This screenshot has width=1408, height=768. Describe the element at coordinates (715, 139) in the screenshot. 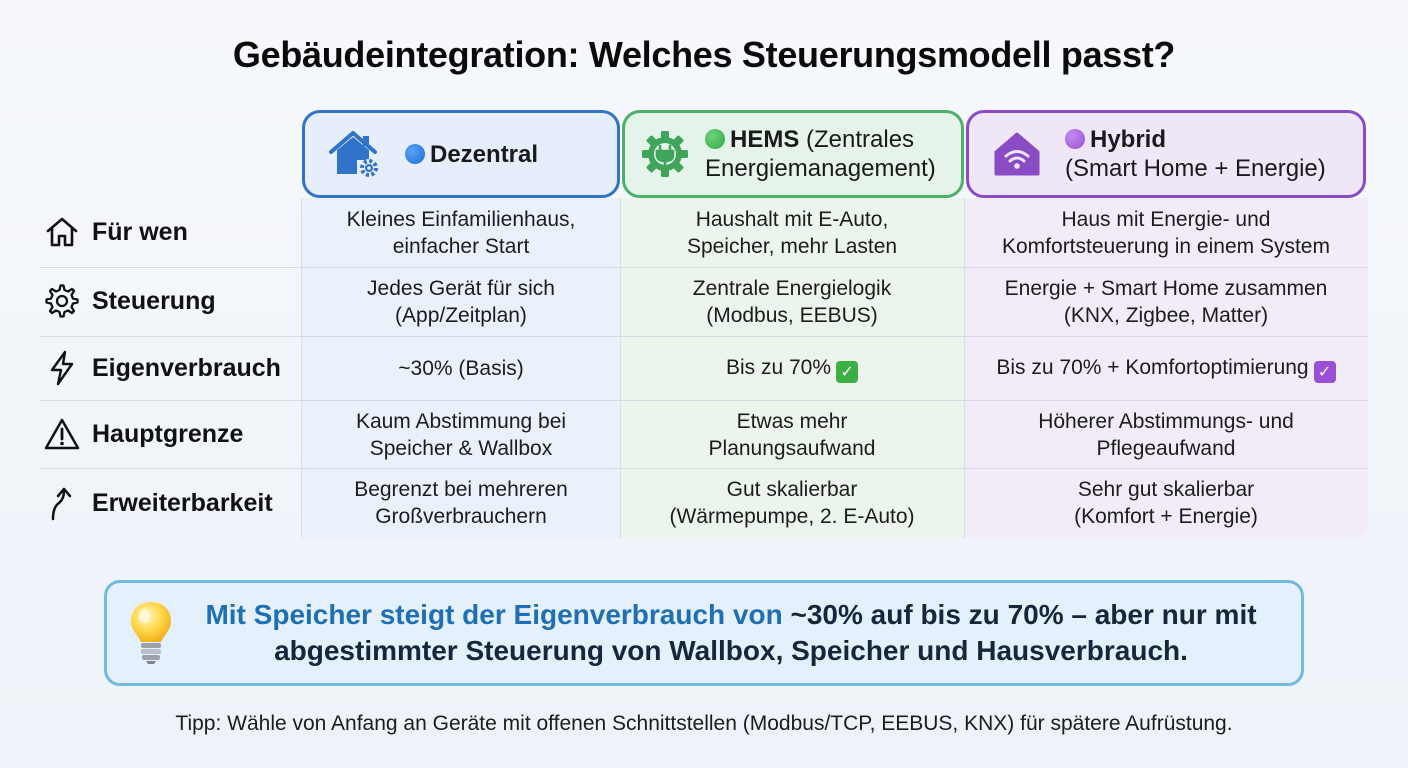

I see `dot-green-icon` at that location.